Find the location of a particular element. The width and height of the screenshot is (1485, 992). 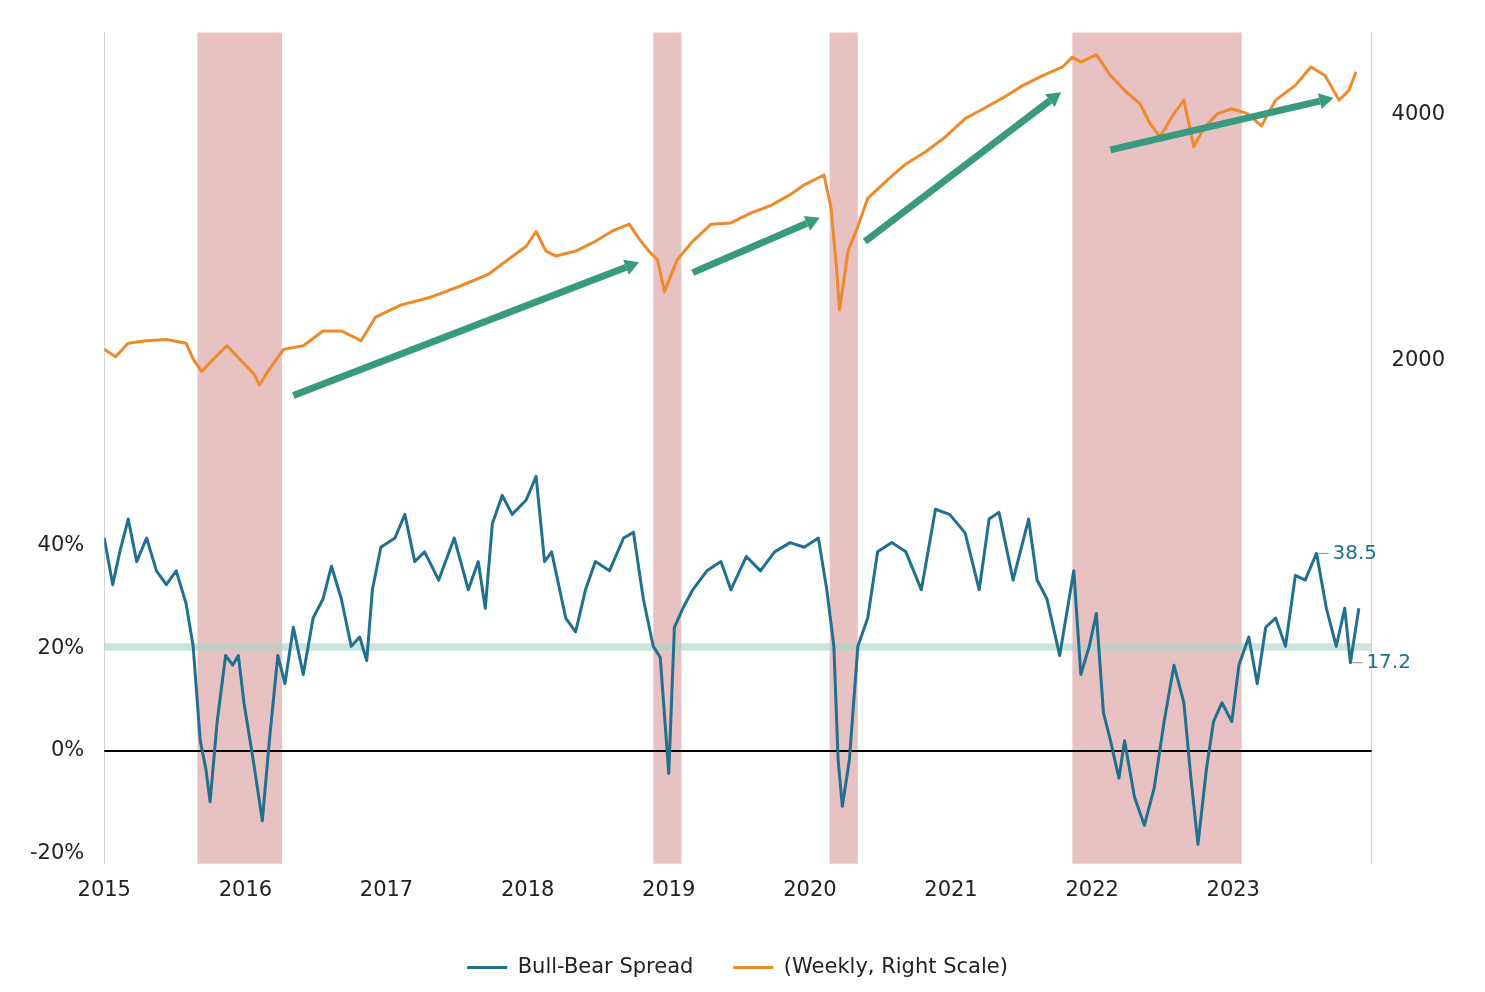

annotation: 17.2 is located at coordinates (1388, 660).